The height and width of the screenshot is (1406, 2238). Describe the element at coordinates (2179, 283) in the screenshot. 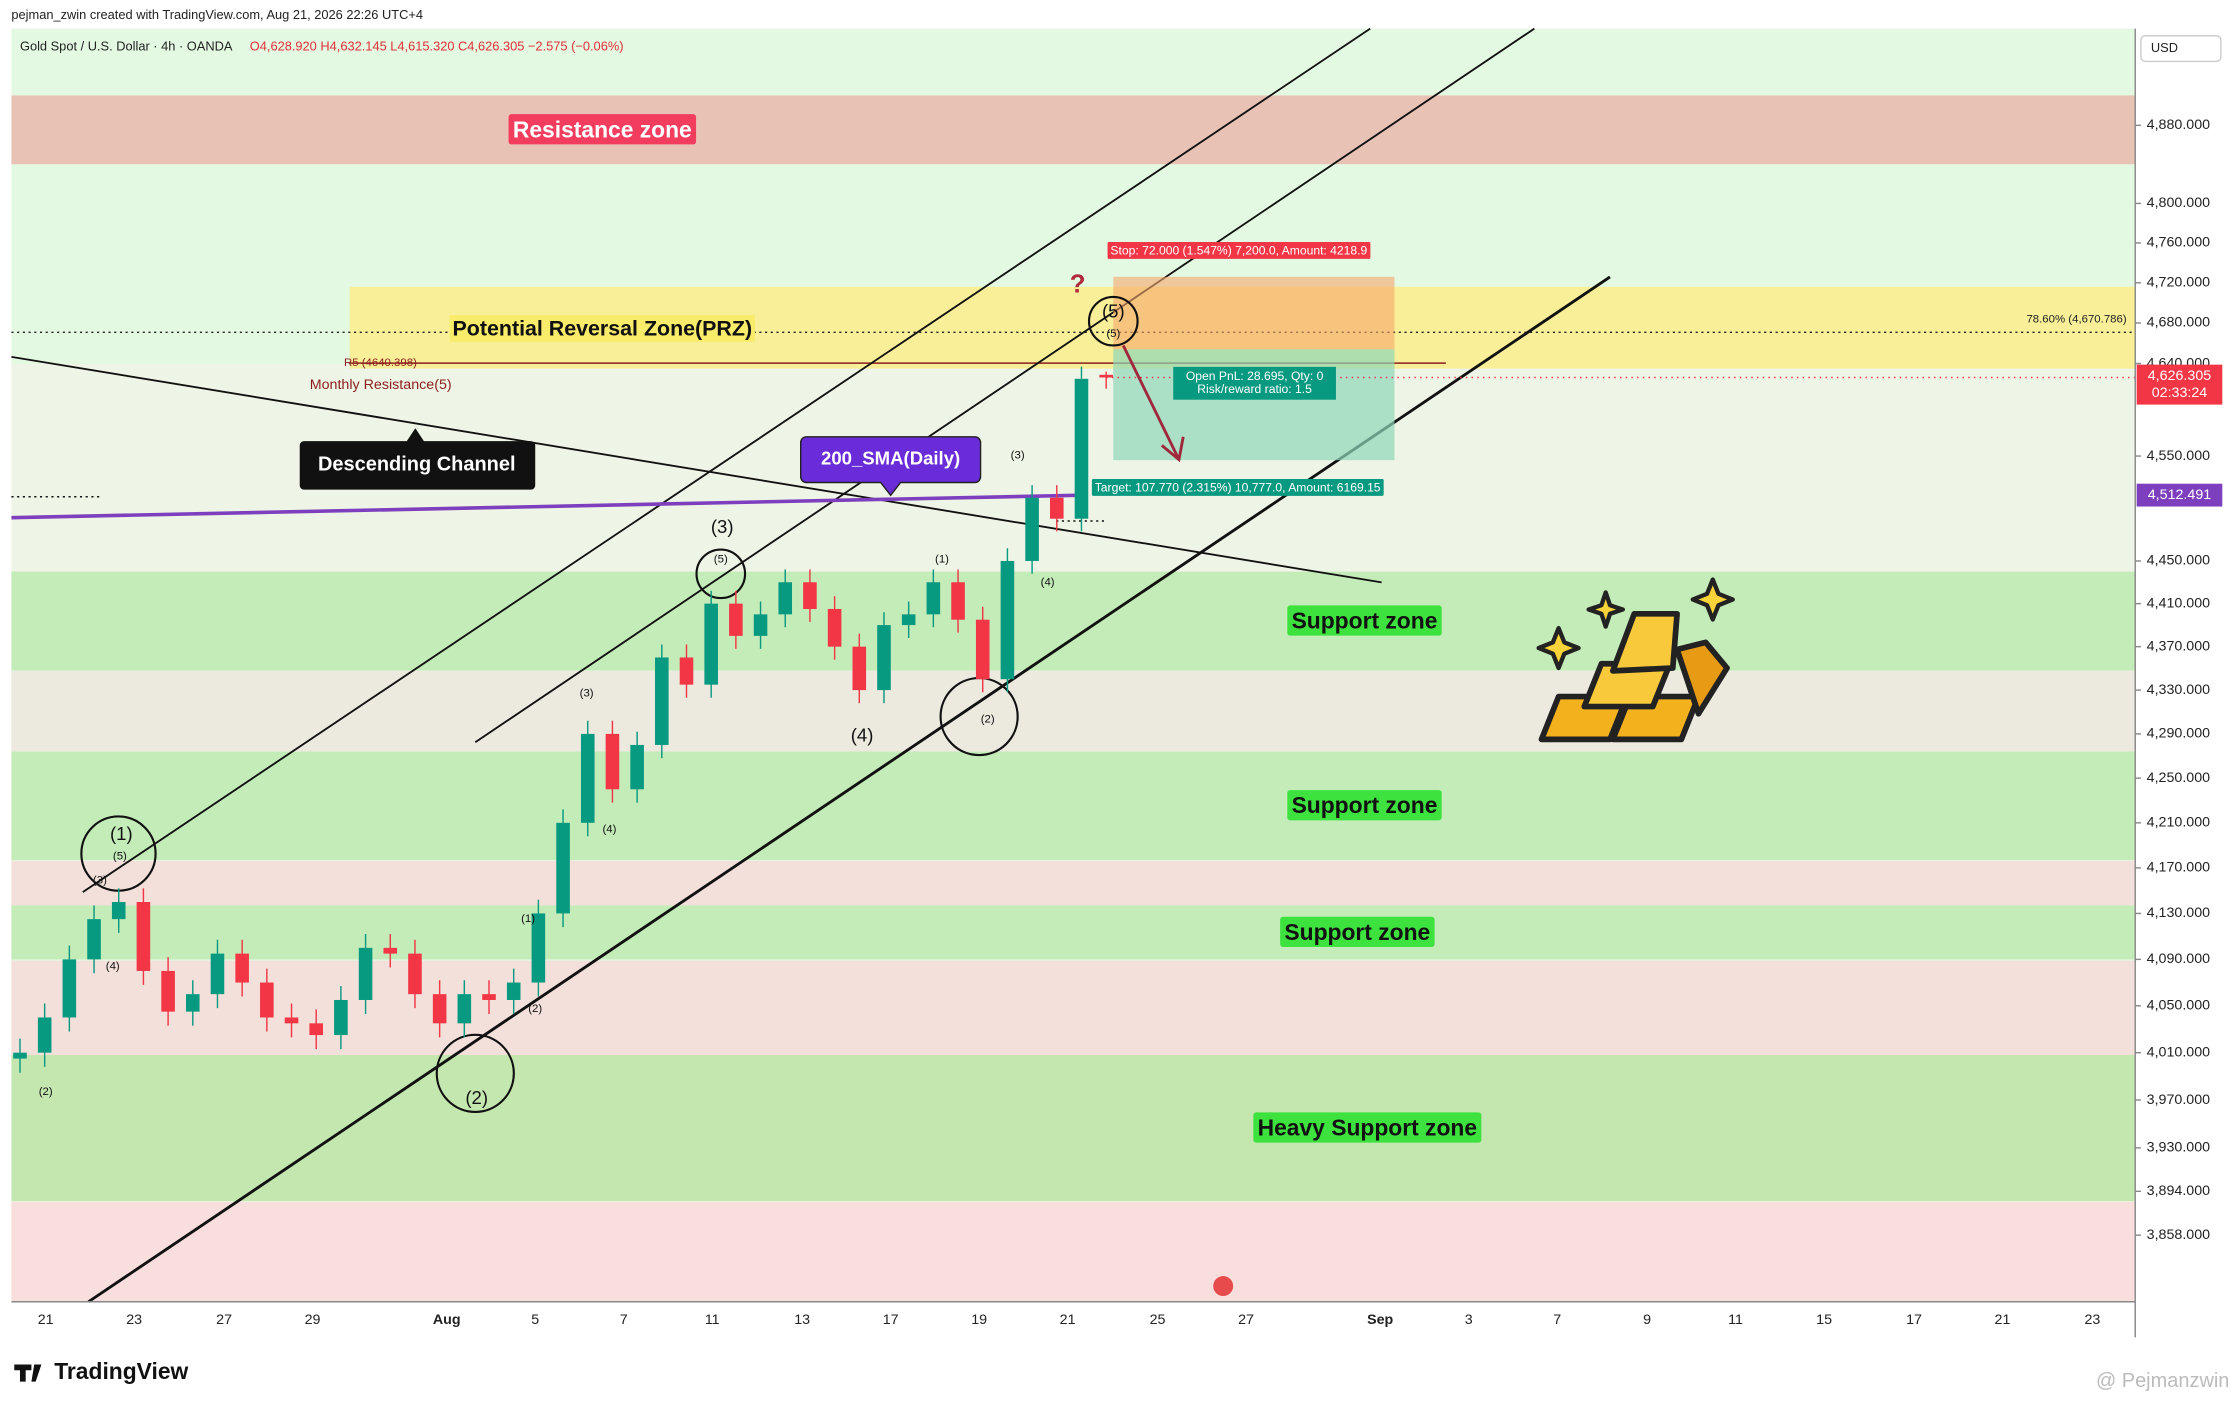

I see `y-tick-label: 4,720.000` at that location.